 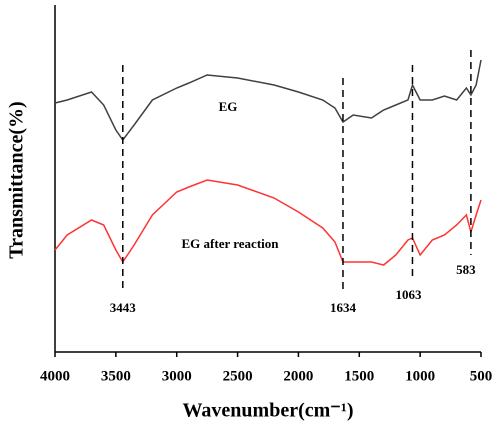 What do you see at coordinates (228, 106) in the screenshot?
I see `series-label: EG` at bounding box center [228, 106].